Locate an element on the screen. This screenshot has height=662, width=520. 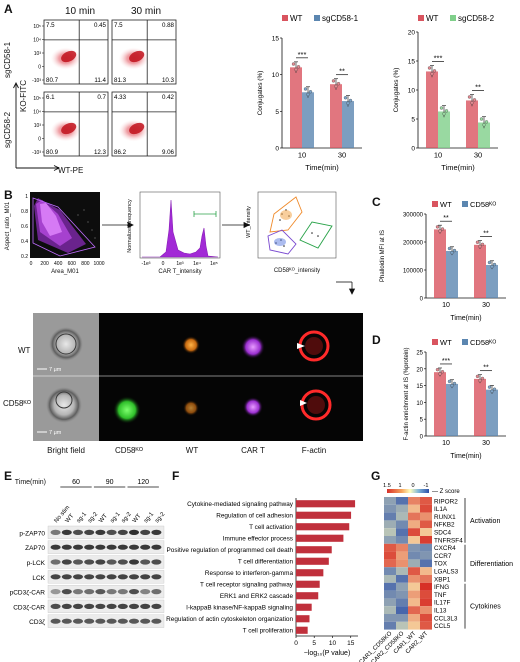
panel-label-g: G is located at coordinates (375, 476).